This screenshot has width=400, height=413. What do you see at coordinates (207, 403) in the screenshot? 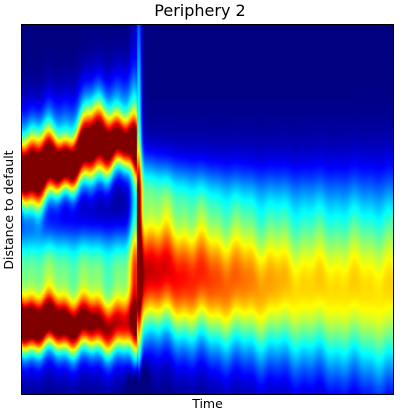
I see `x-axis-label: Time` at bounding box center [207, 403].